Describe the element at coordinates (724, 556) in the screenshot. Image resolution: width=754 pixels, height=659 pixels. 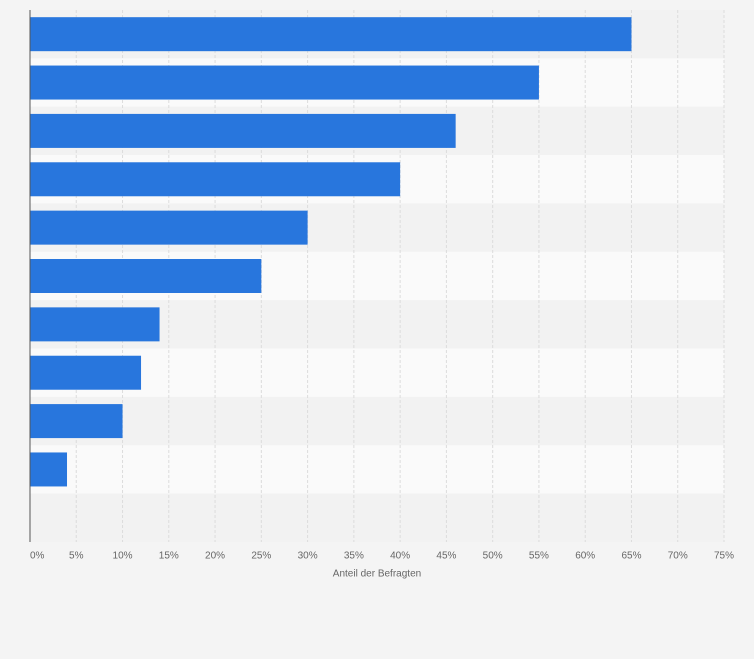
I see `x-tick-label: 75%` at that location.